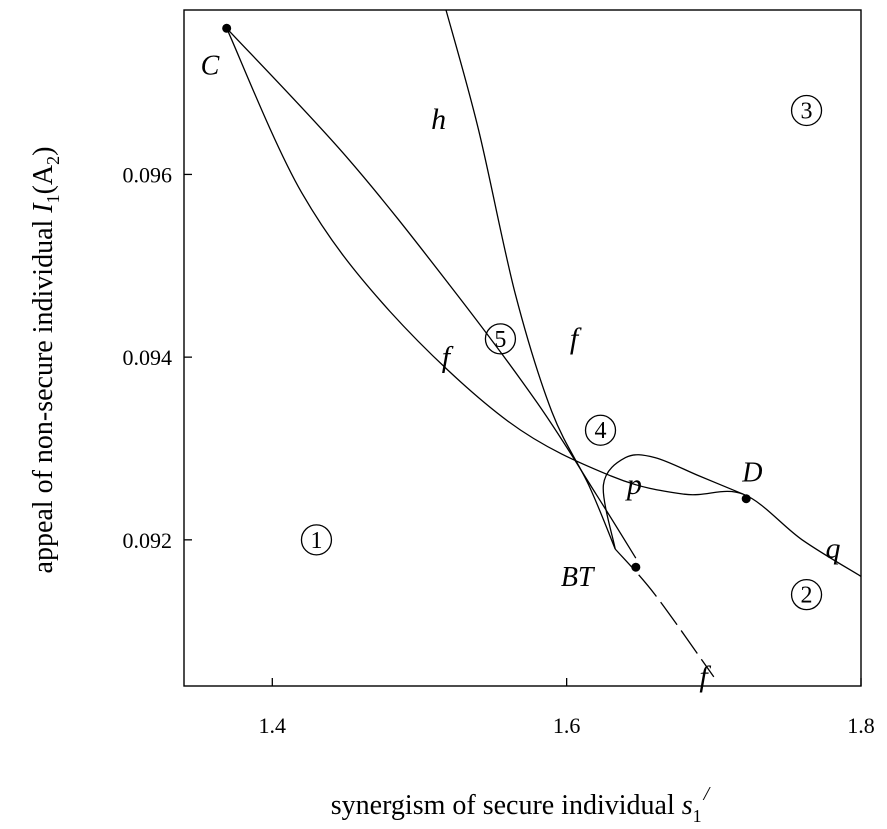  What do you see at coordinates (633, 484) in the screenshot?
I see `curve-label-p-3: p` at bounding box center [633, 484].